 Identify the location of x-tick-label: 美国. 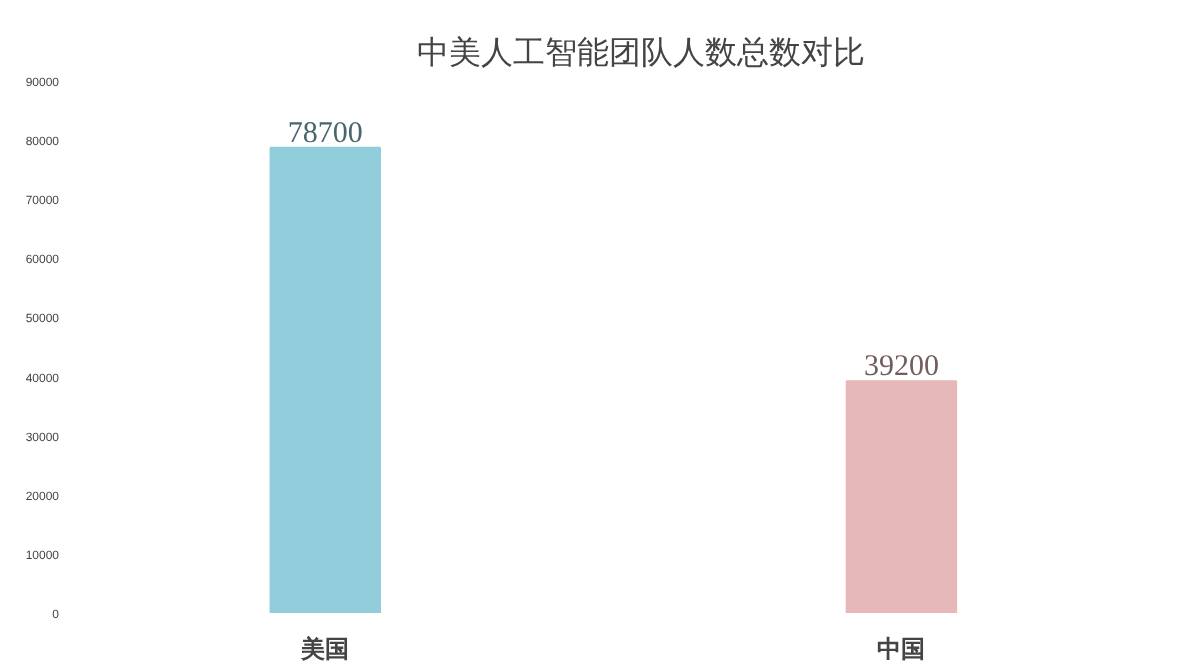
(324, 649).